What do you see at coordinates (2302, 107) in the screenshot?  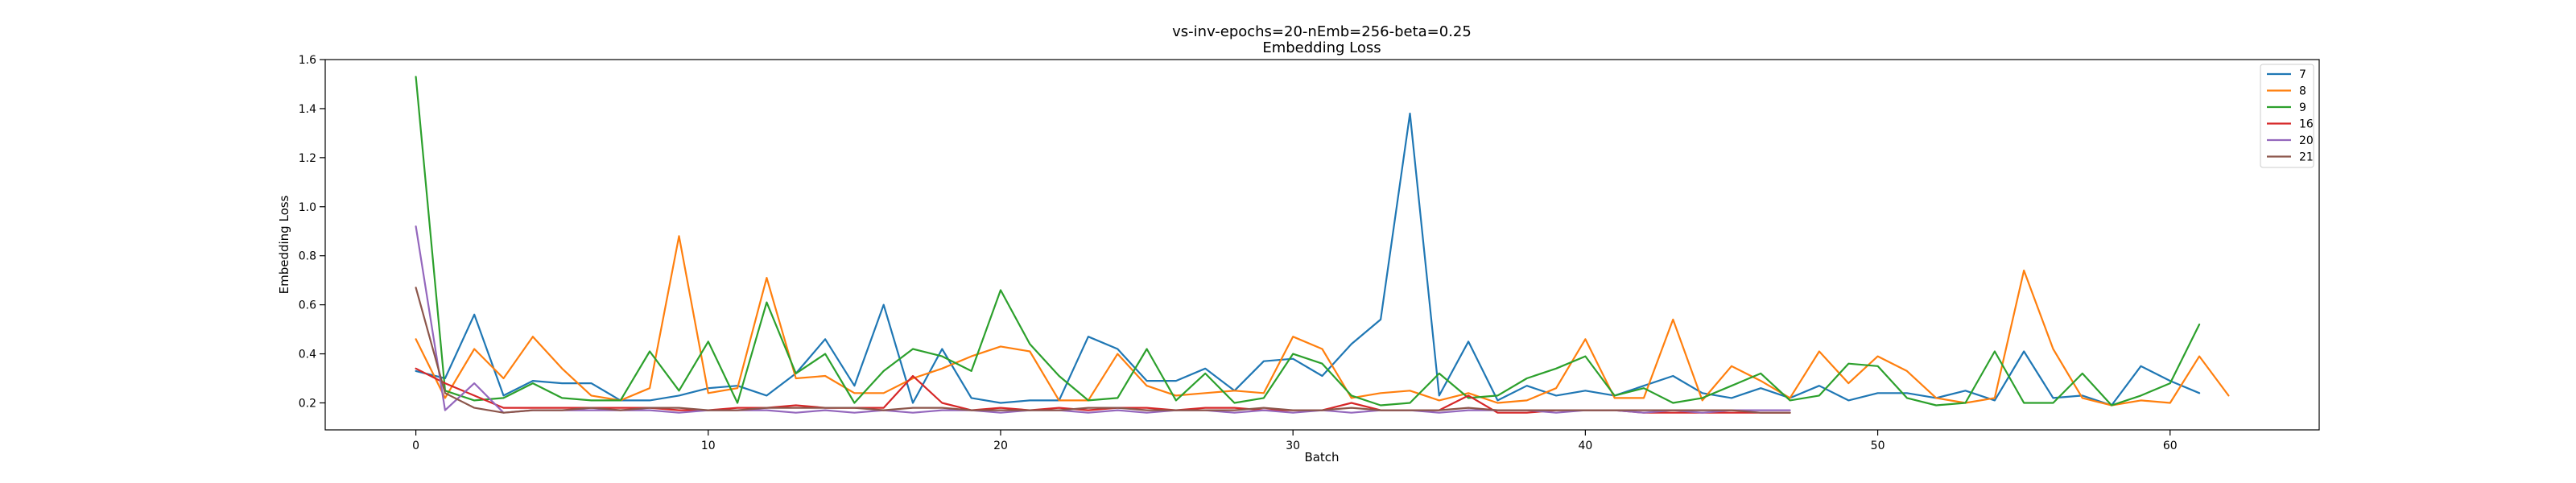 I see `legend-label-9: 9` at bounding box center [2302, 107].